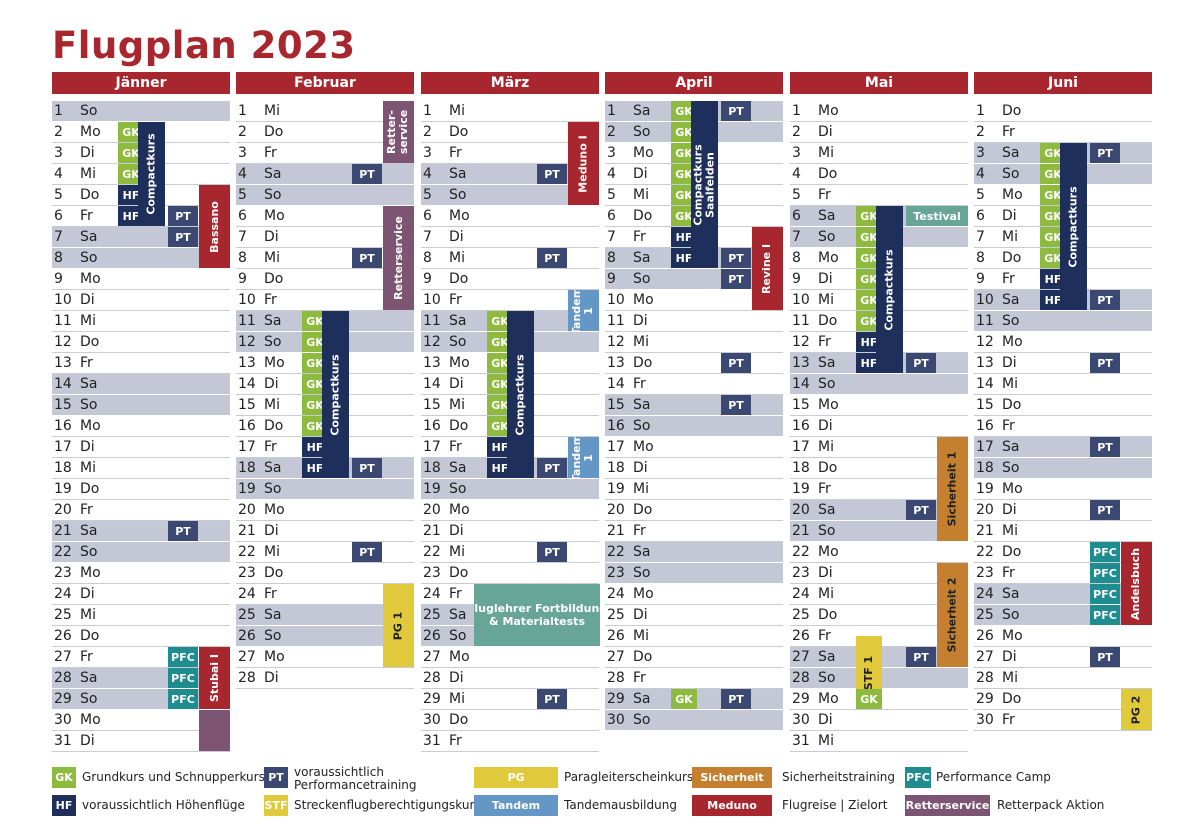 This screenshot has width=1190, height=839. What do you see at coordinates (616, 720) in the screenshot?
I see `day-number: 30` at bounding box center [616, 720].